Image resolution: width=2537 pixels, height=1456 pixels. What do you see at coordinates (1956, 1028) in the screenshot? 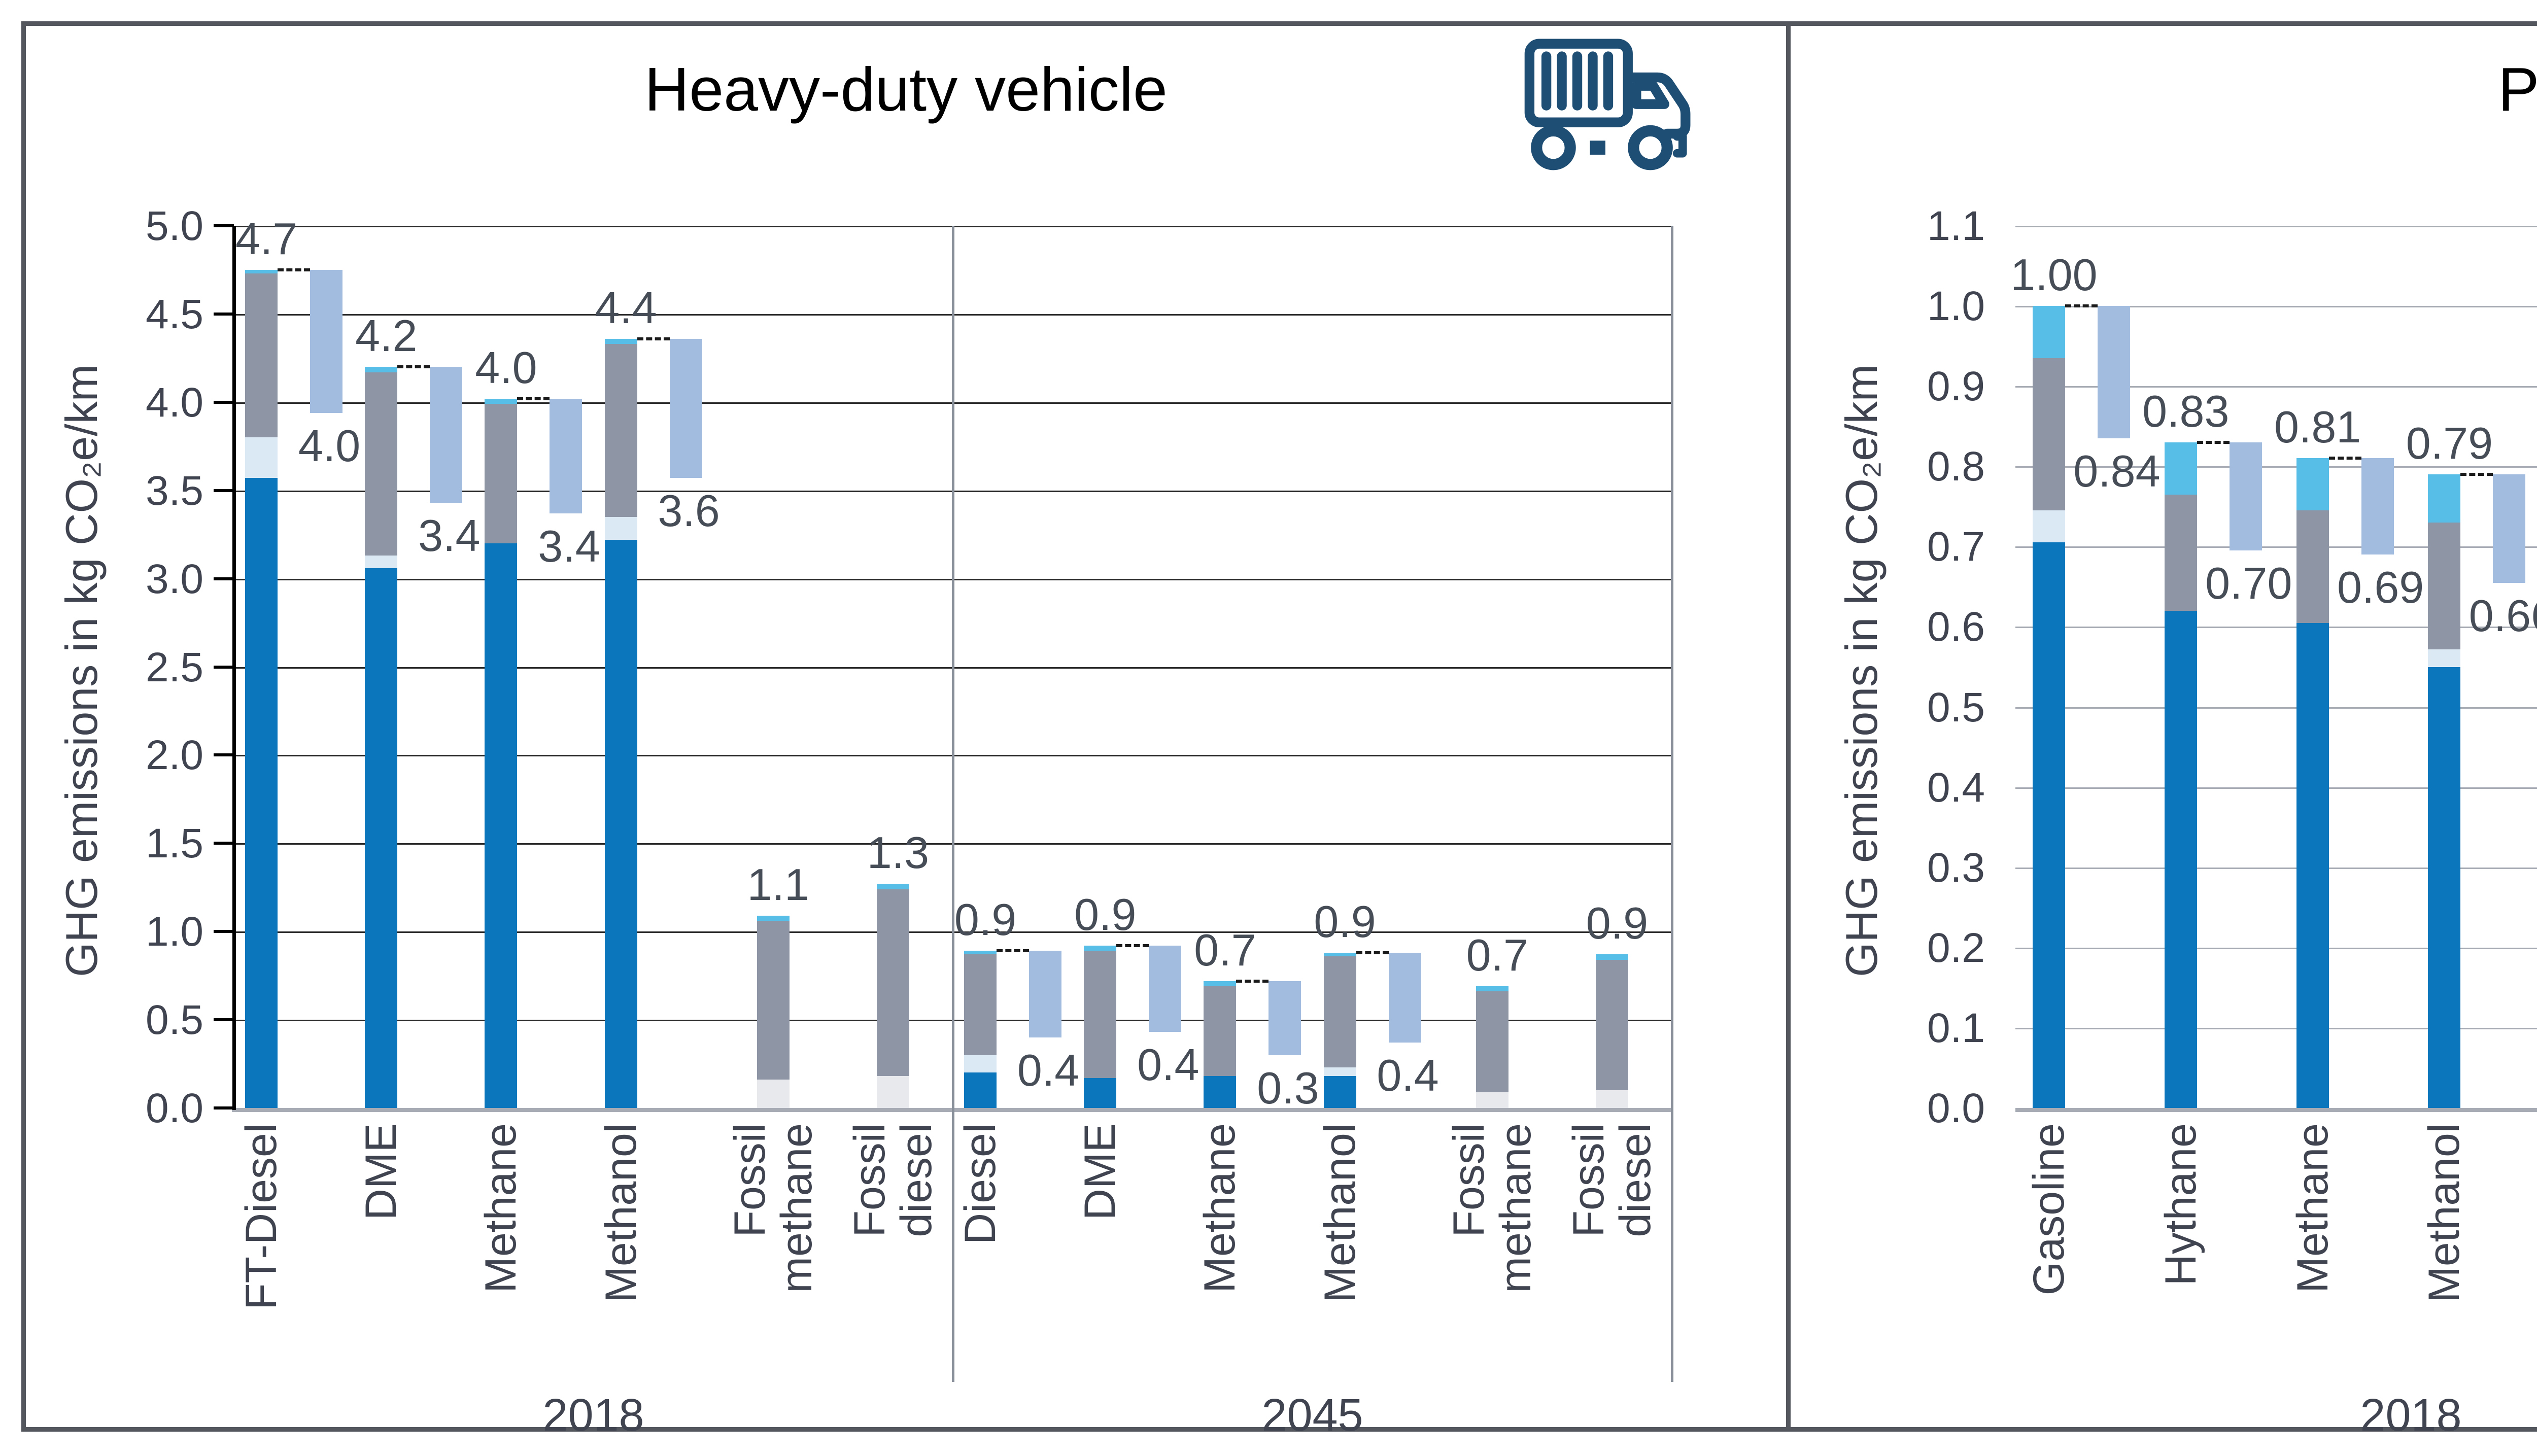
I see `y-tick-label: 0.1` at bounding box center [1956, 1028].